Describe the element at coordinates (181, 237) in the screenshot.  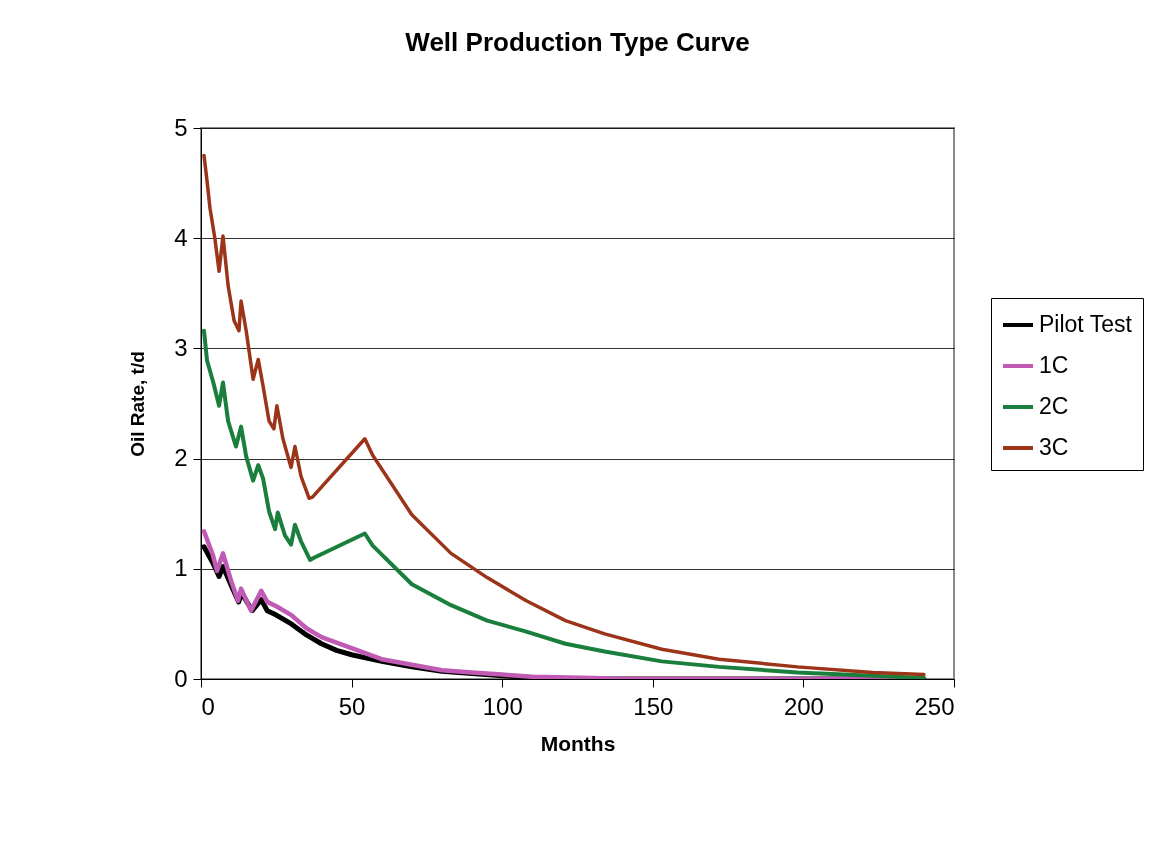
I see `y-tick-label: 4` at that location.